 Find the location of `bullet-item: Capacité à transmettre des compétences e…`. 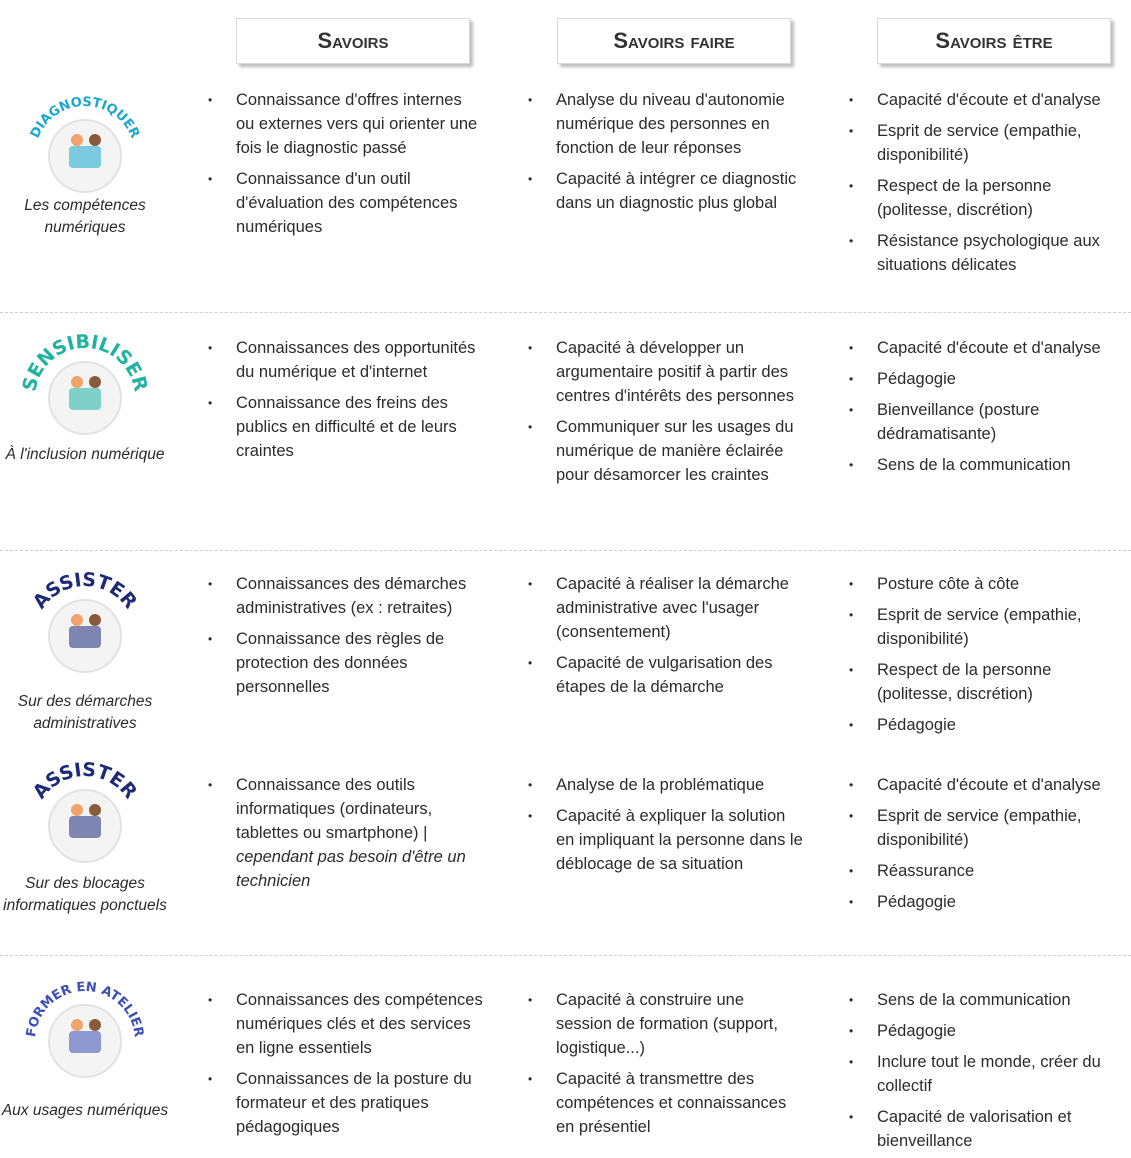

bullet-item: Capacité à transmettre des compétences e… is located at coordinates (665, 1103).